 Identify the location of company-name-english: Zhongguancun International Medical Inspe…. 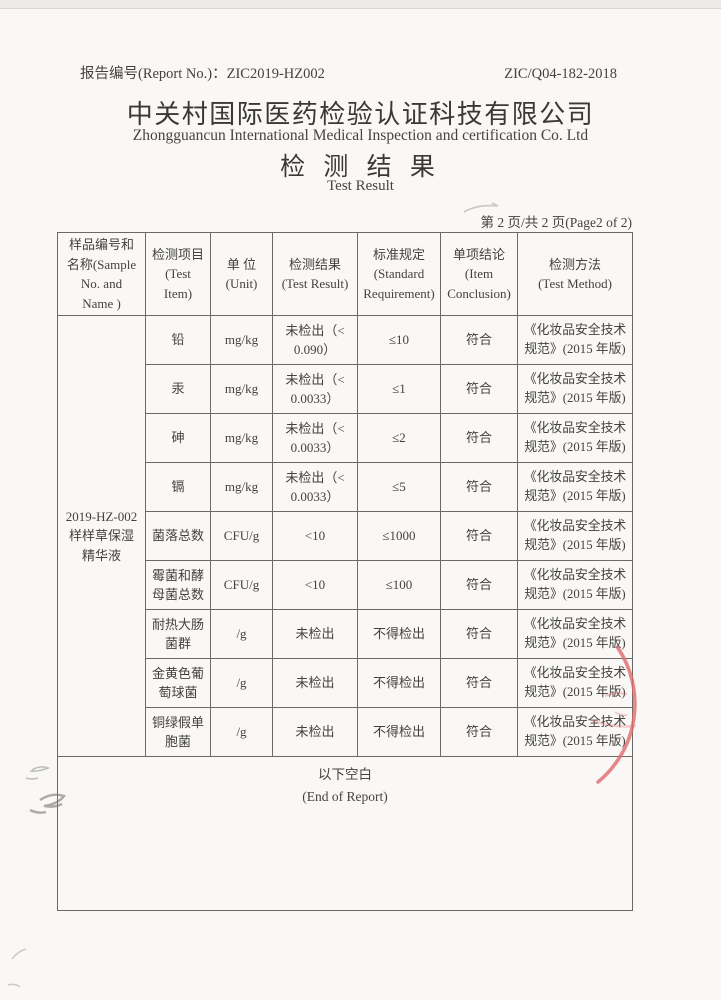
(360, 135).